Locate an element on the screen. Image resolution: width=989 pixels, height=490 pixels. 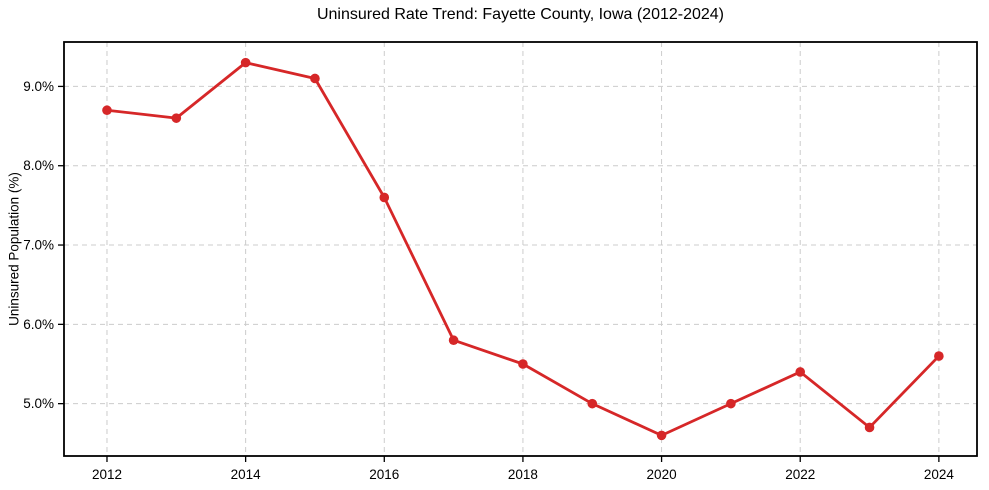
y-tick-label: 7.0% is located at coordinates (38, 245).